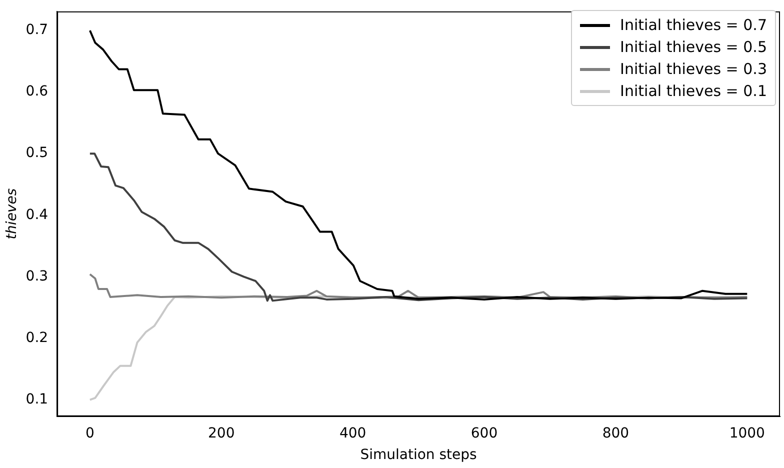  Describe the element at coordinates (616, 433) in the screenshot. I see `x-tick-label: 800` at that location.